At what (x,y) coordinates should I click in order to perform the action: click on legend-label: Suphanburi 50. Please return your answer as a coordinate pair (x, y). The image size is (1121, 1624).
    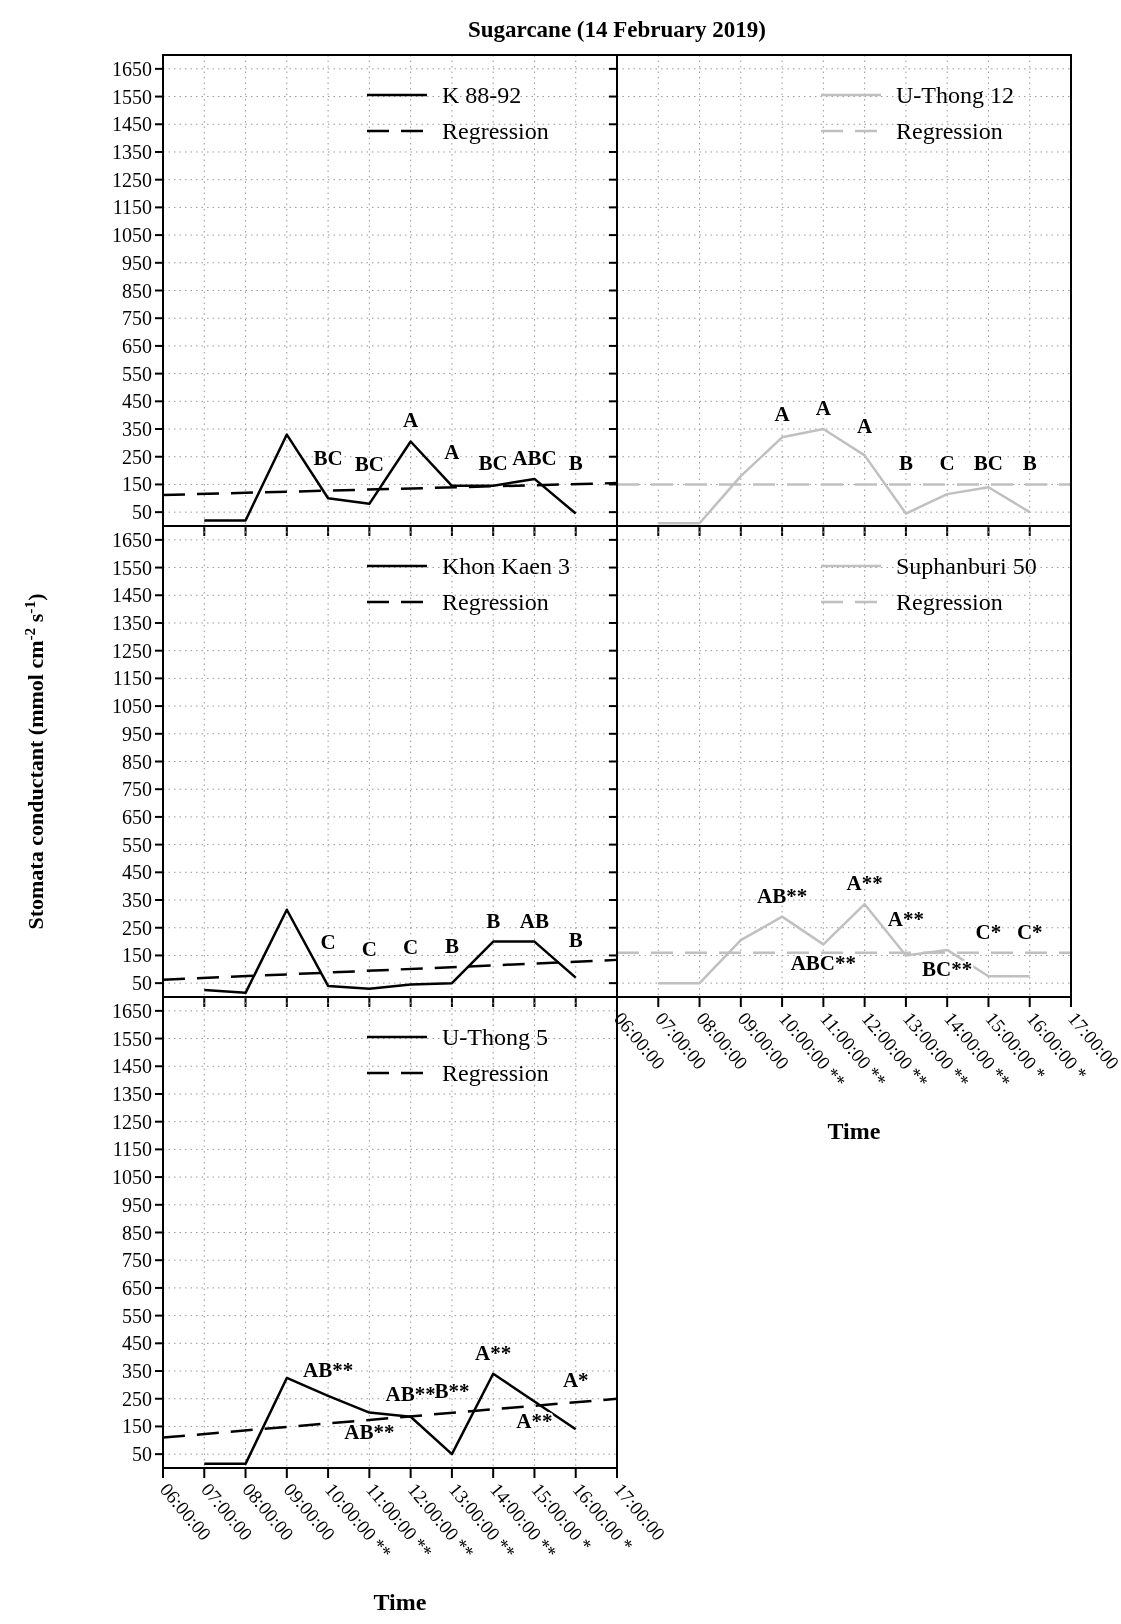
    Looking at the image, I should click on (966, 566).